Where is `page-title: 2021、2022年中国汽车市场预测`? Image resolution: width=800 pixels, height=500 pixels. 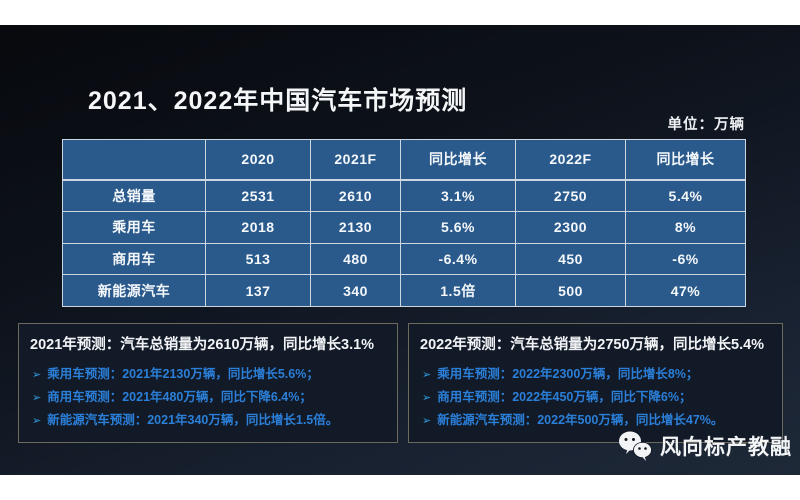
page-title: 2021、2022年中国汽车市场预测 is located at coordinates (278, 101).